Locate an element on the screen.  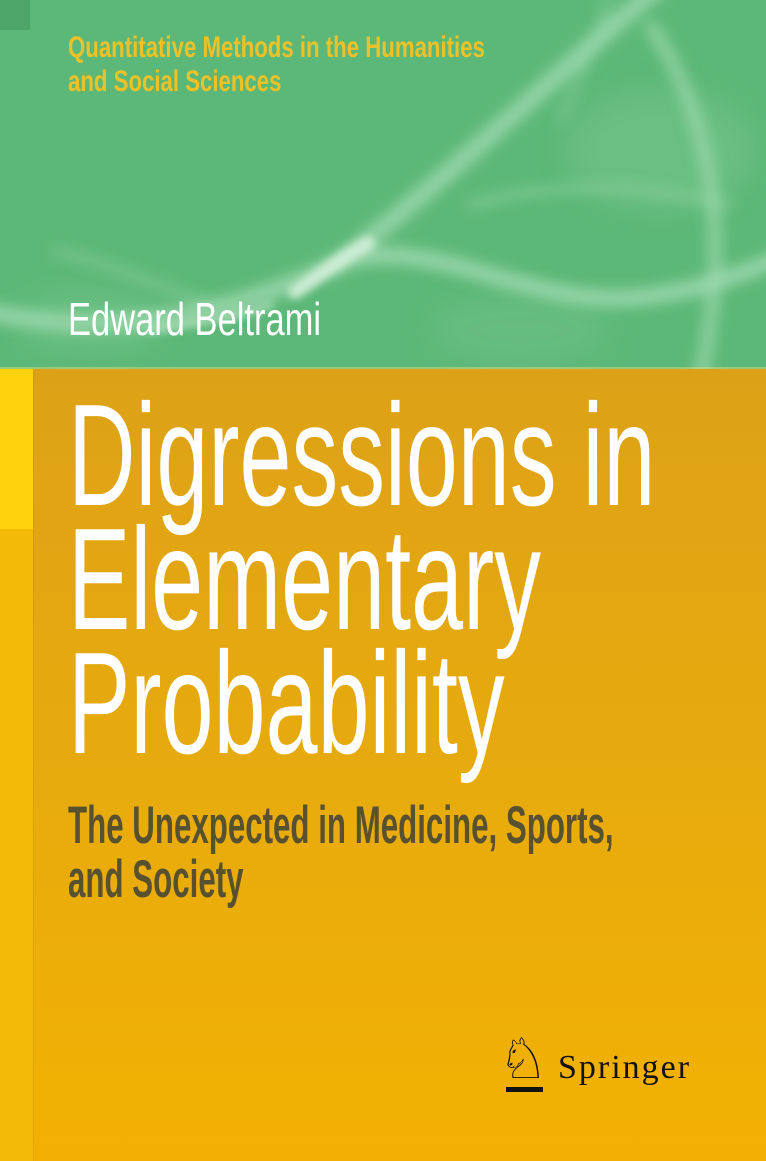
book-subtitle-line: and Society is located at coordinates (156, 879).